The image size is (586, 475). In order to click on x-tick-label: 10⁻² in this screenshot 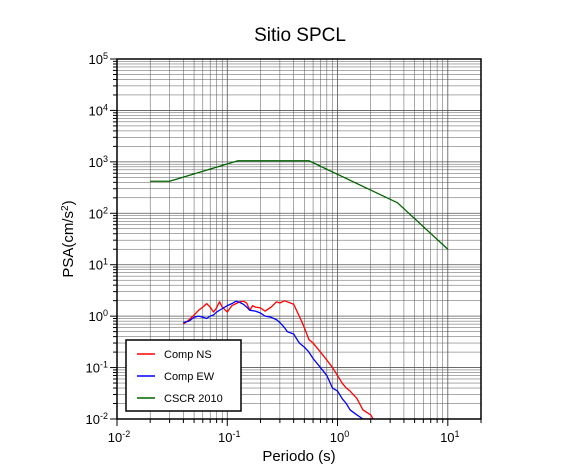, I will do `click(119, 437)`.